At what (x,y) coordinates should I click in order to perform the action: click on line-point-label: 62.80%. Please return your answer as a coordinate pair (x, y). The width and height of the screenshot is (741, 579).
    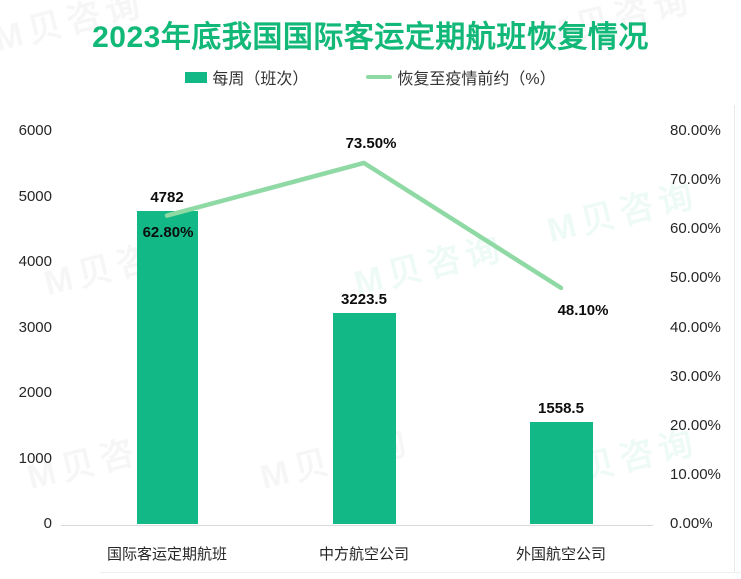
    Looking at the image, I should click on (168, 232).